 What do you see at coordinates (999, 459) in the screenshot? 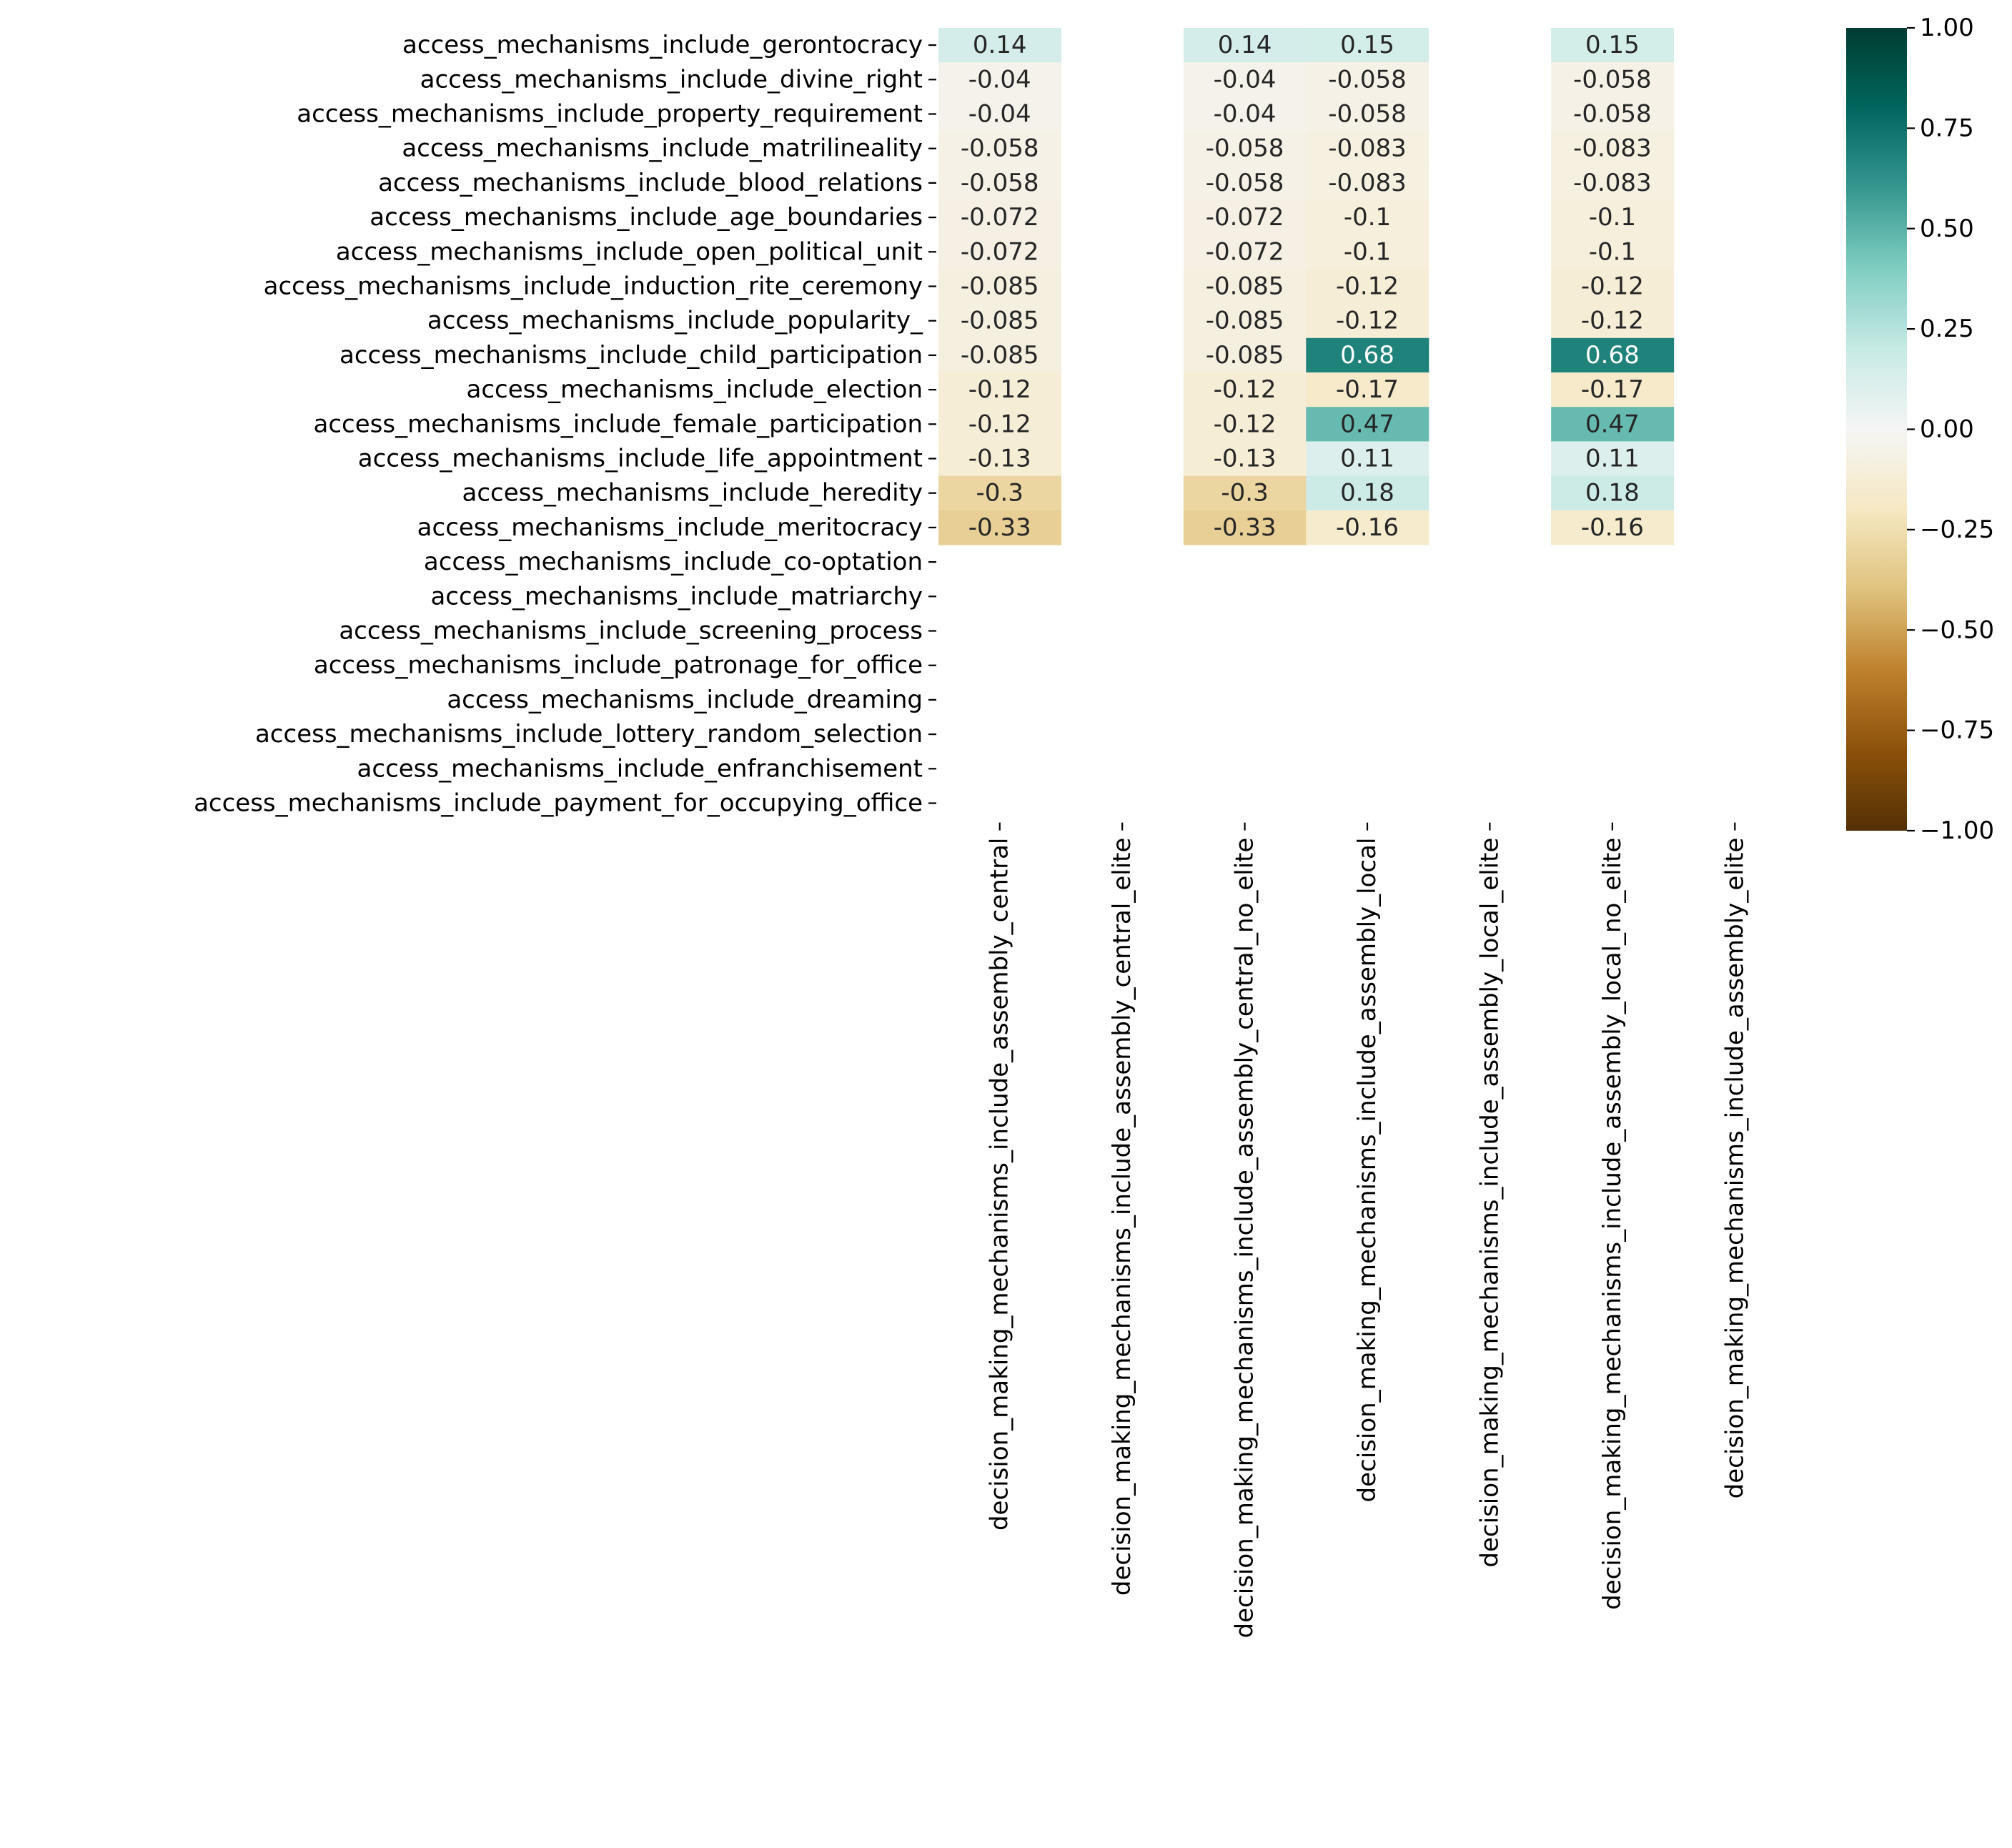
I see `cell-annotation: -0.13` at bounding box center [999, 459].